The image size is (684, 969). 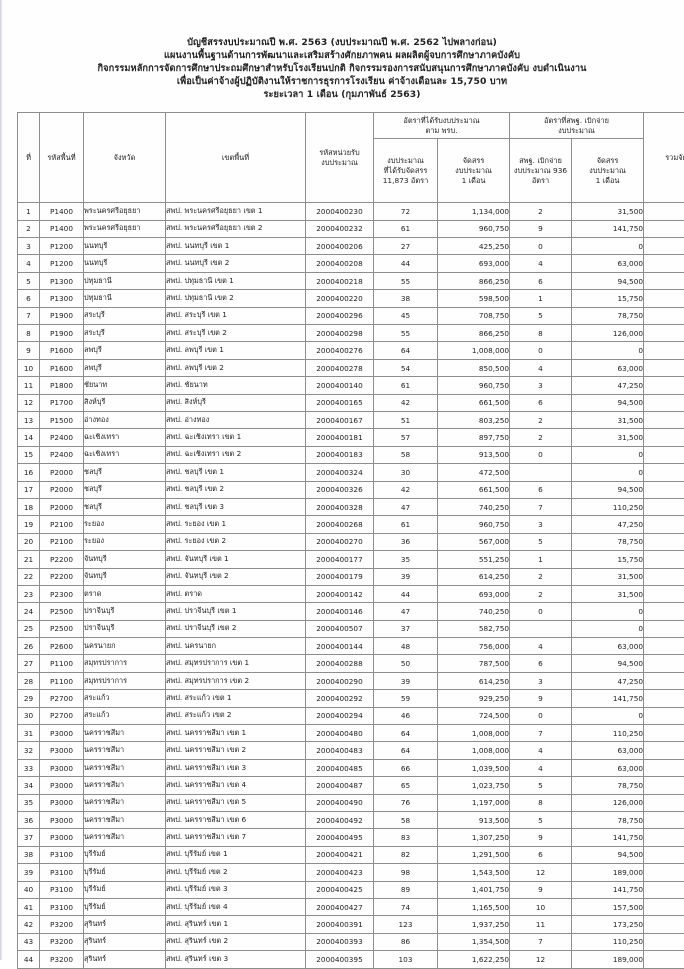 What do you see at coordinates (664, 802) in the screenshot?
I see `row-cell-total: 1,323,000` at bounding box center [664, 802].